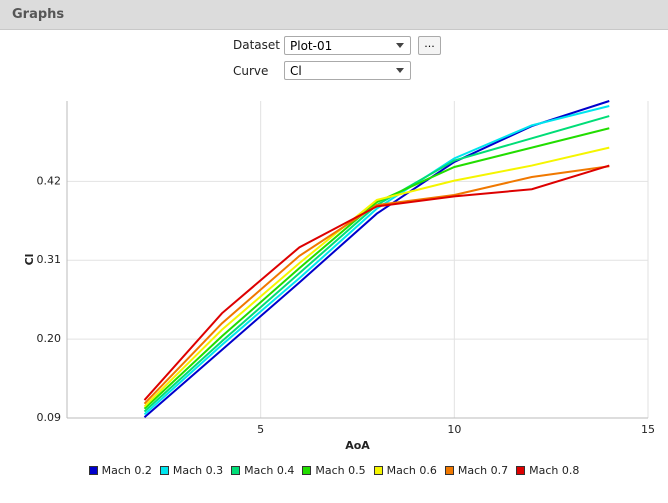  I want to click on dataset-select: Plot-01, so click(347, 45).